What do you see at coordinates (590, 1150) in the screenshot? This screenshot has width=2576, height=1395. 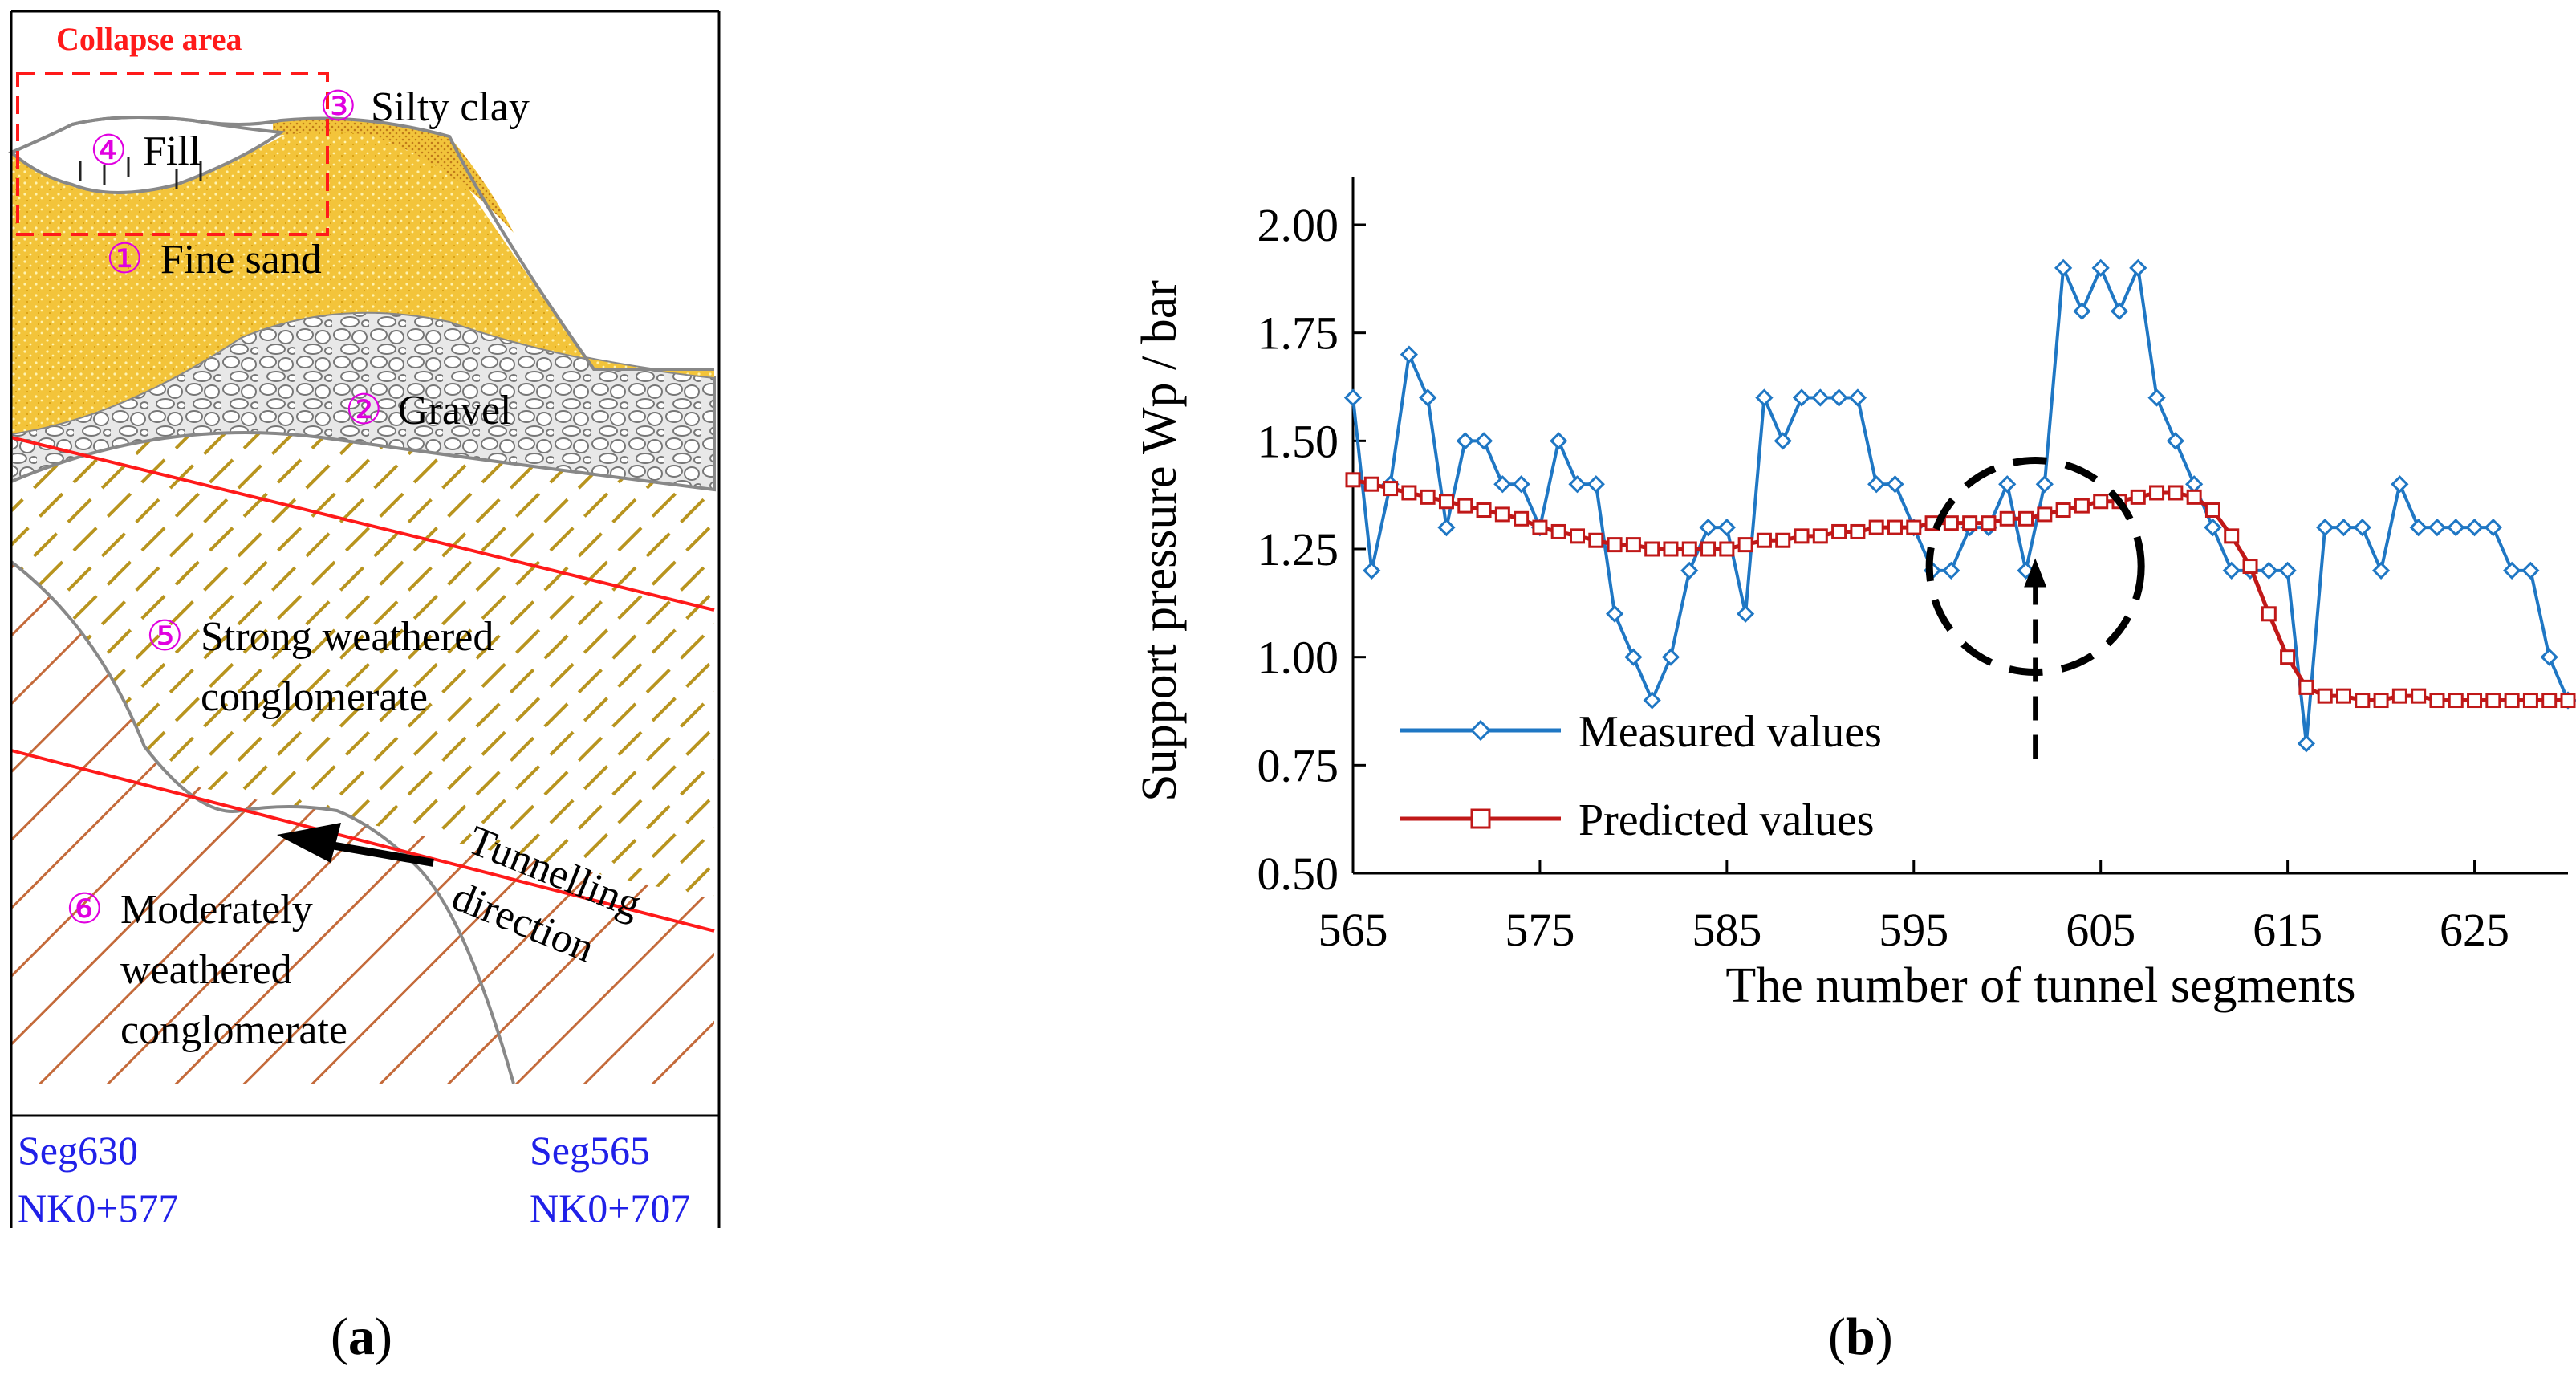 I see `right-segment-label: Seg565` at bounding box center [590, 1150].